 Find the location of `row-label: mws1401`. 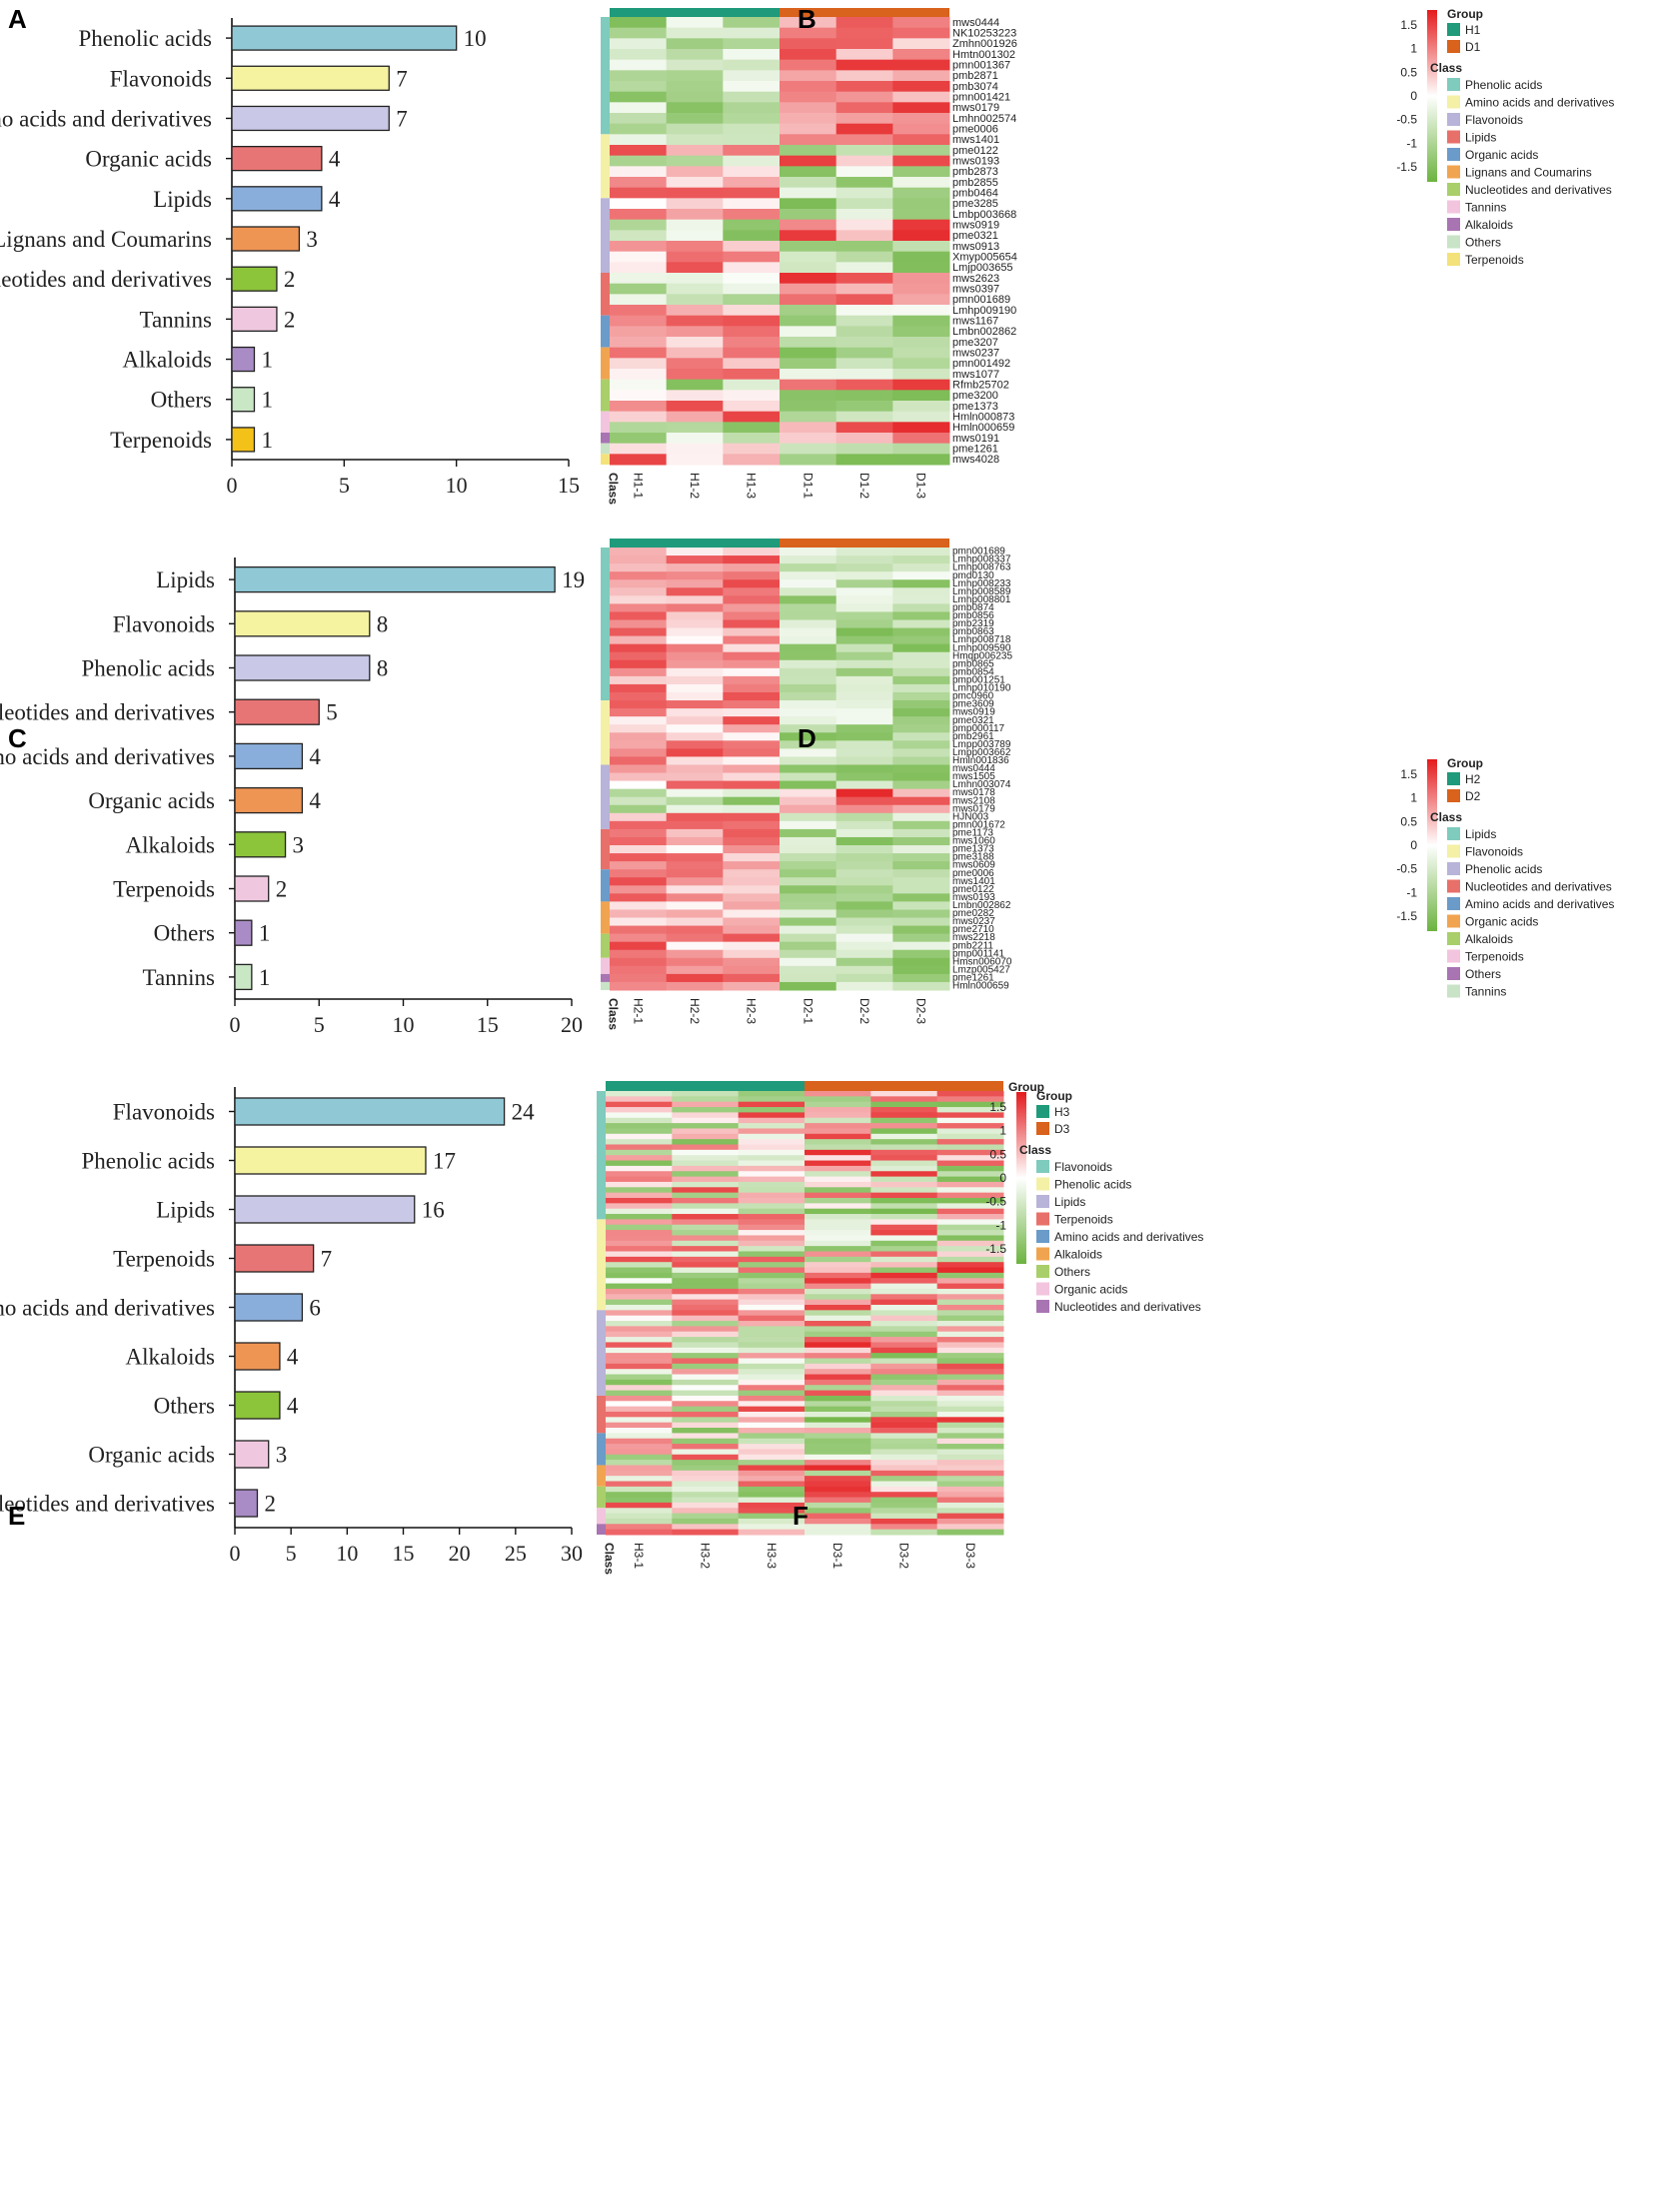

row-label: mws1401 is located at coordinates (974, 881).